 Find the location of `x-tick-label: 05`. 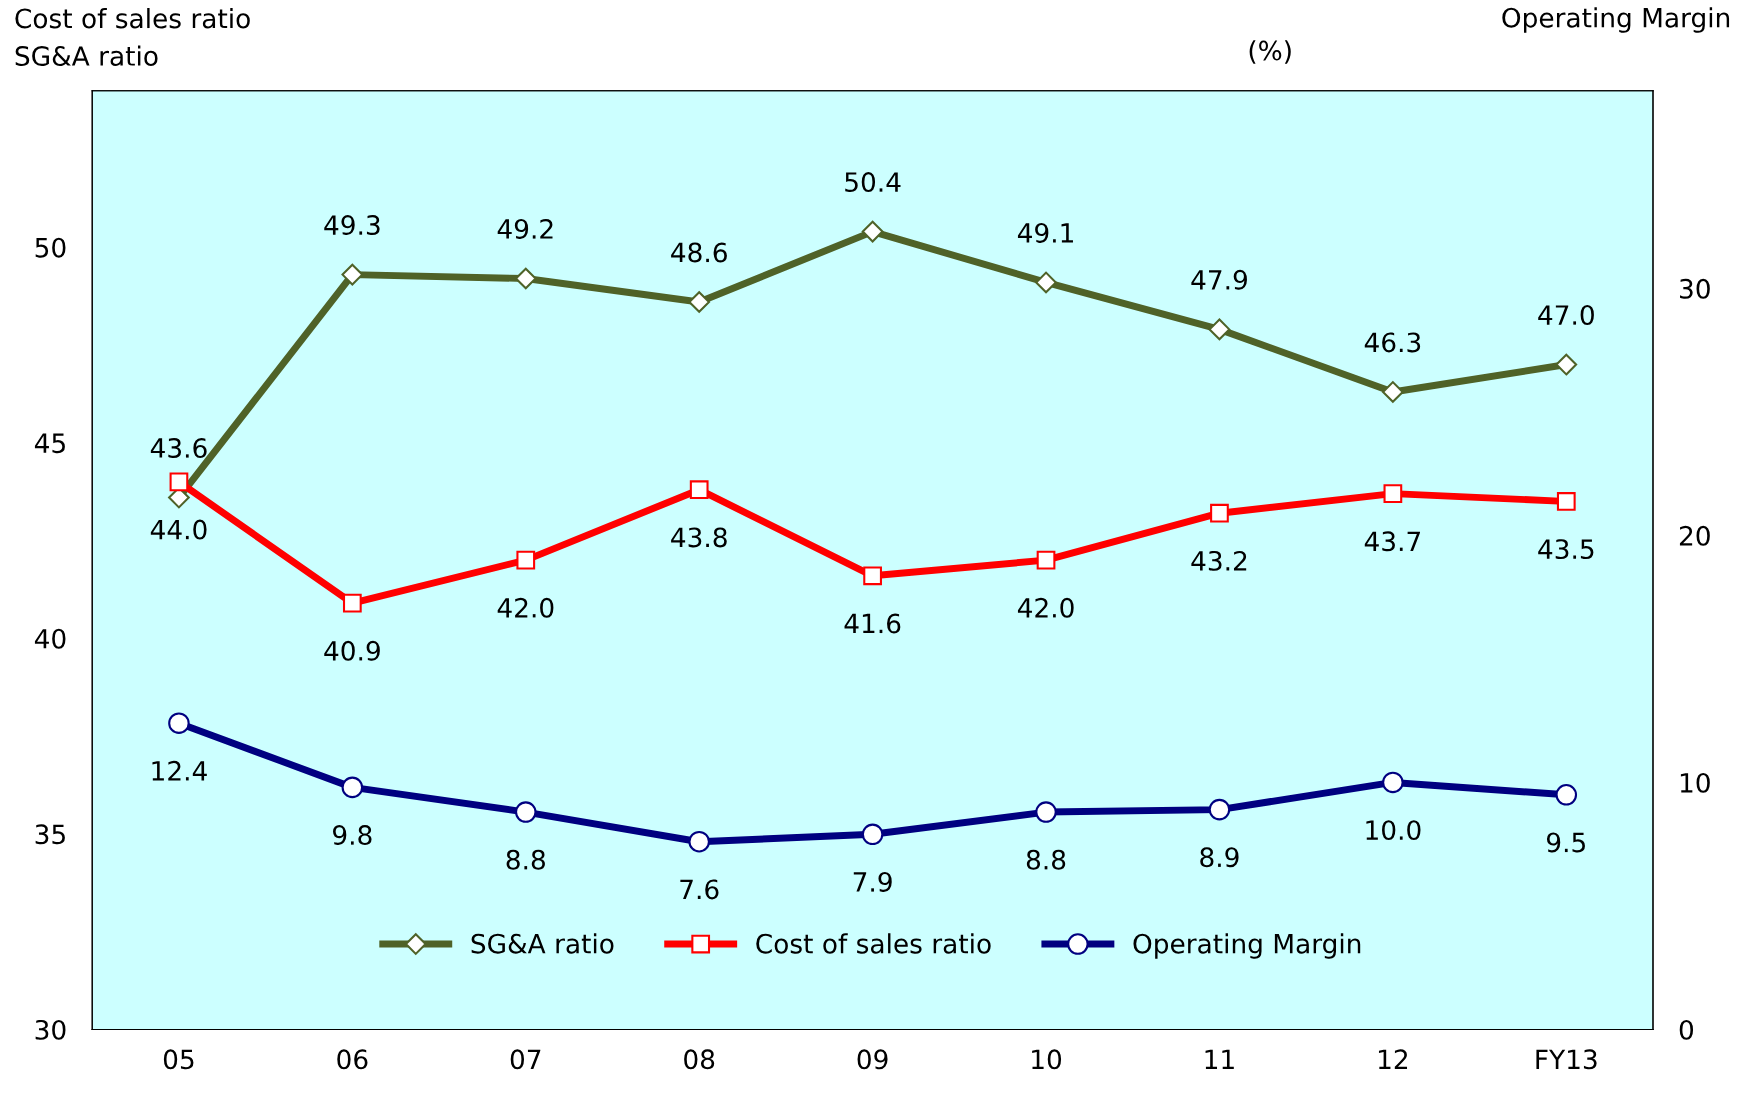

x-tick-label: 05 is located at coordinates (178, 1059).